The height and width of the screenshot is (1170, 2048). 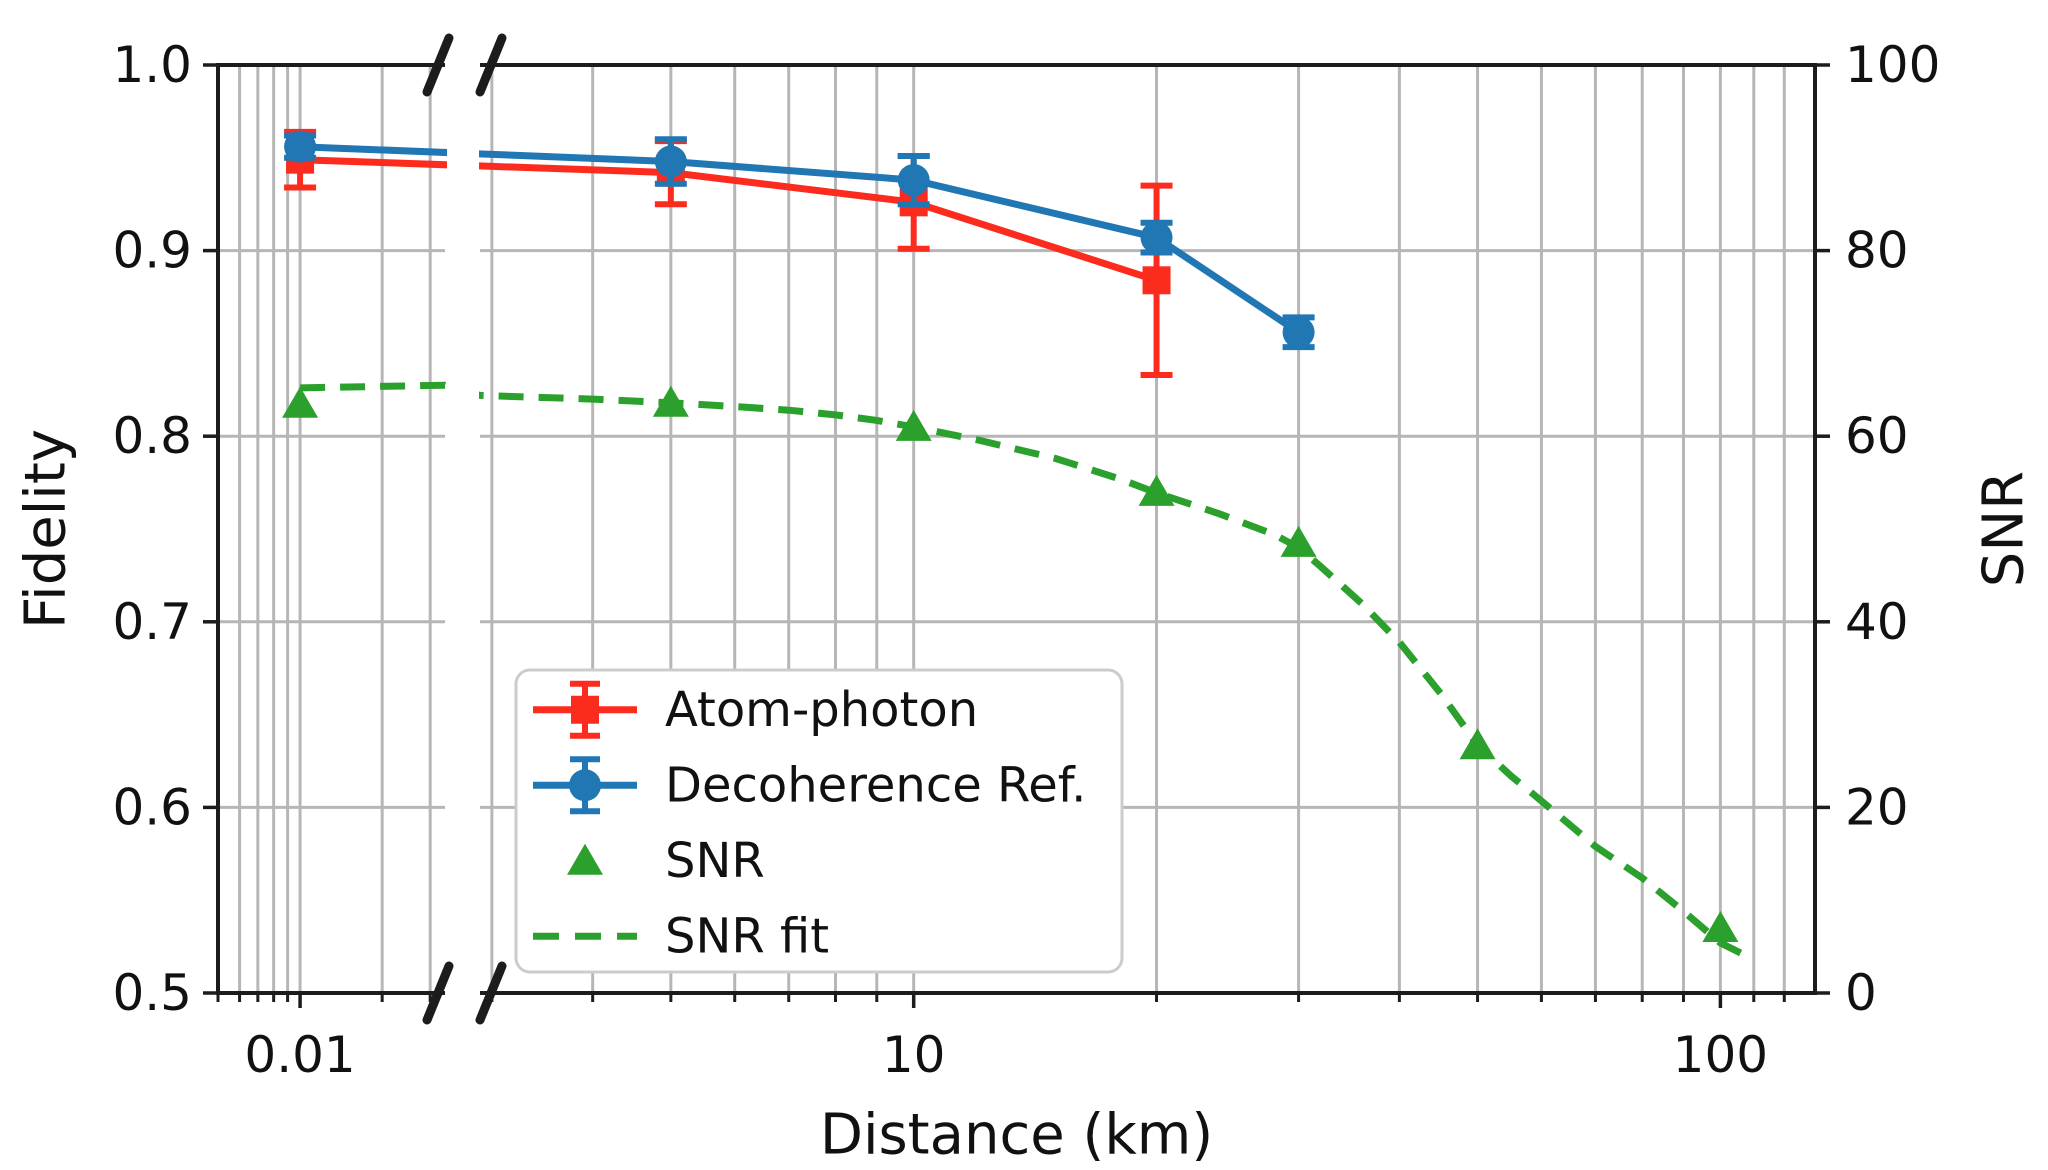 I want to click on y-left-tick-label: 1.0, so click(x=152, y=65).